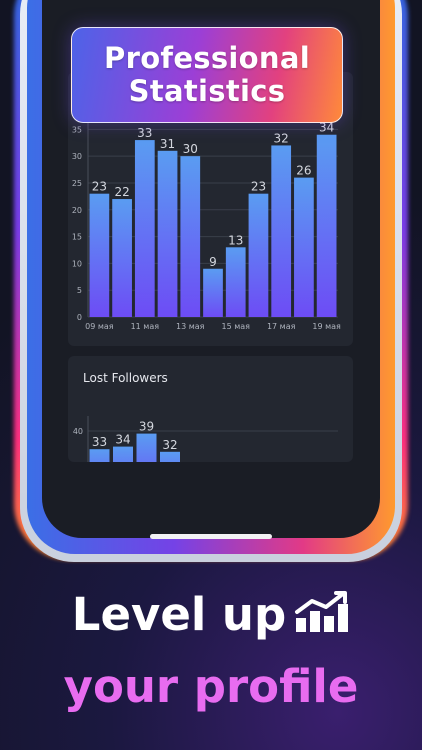 Image resolution: width=422 pixels, height=750 pixels. I want to click on bar-value-label: 30, so click(190, 149).